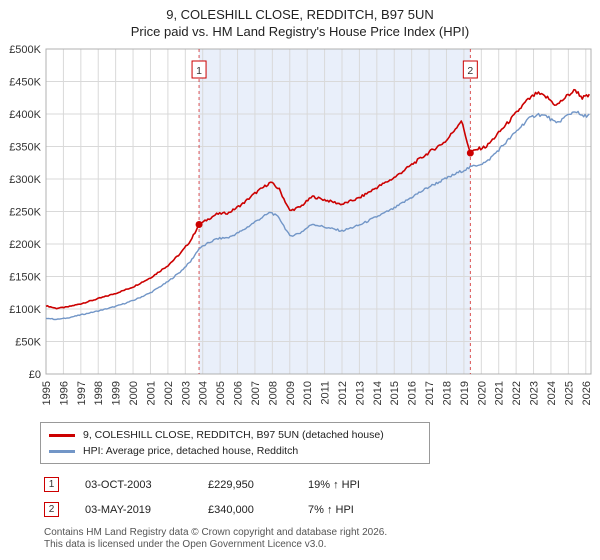  Describe the element at coordinates (500, 393) in the screenshot. I see `svg-text: 2021` at that location.